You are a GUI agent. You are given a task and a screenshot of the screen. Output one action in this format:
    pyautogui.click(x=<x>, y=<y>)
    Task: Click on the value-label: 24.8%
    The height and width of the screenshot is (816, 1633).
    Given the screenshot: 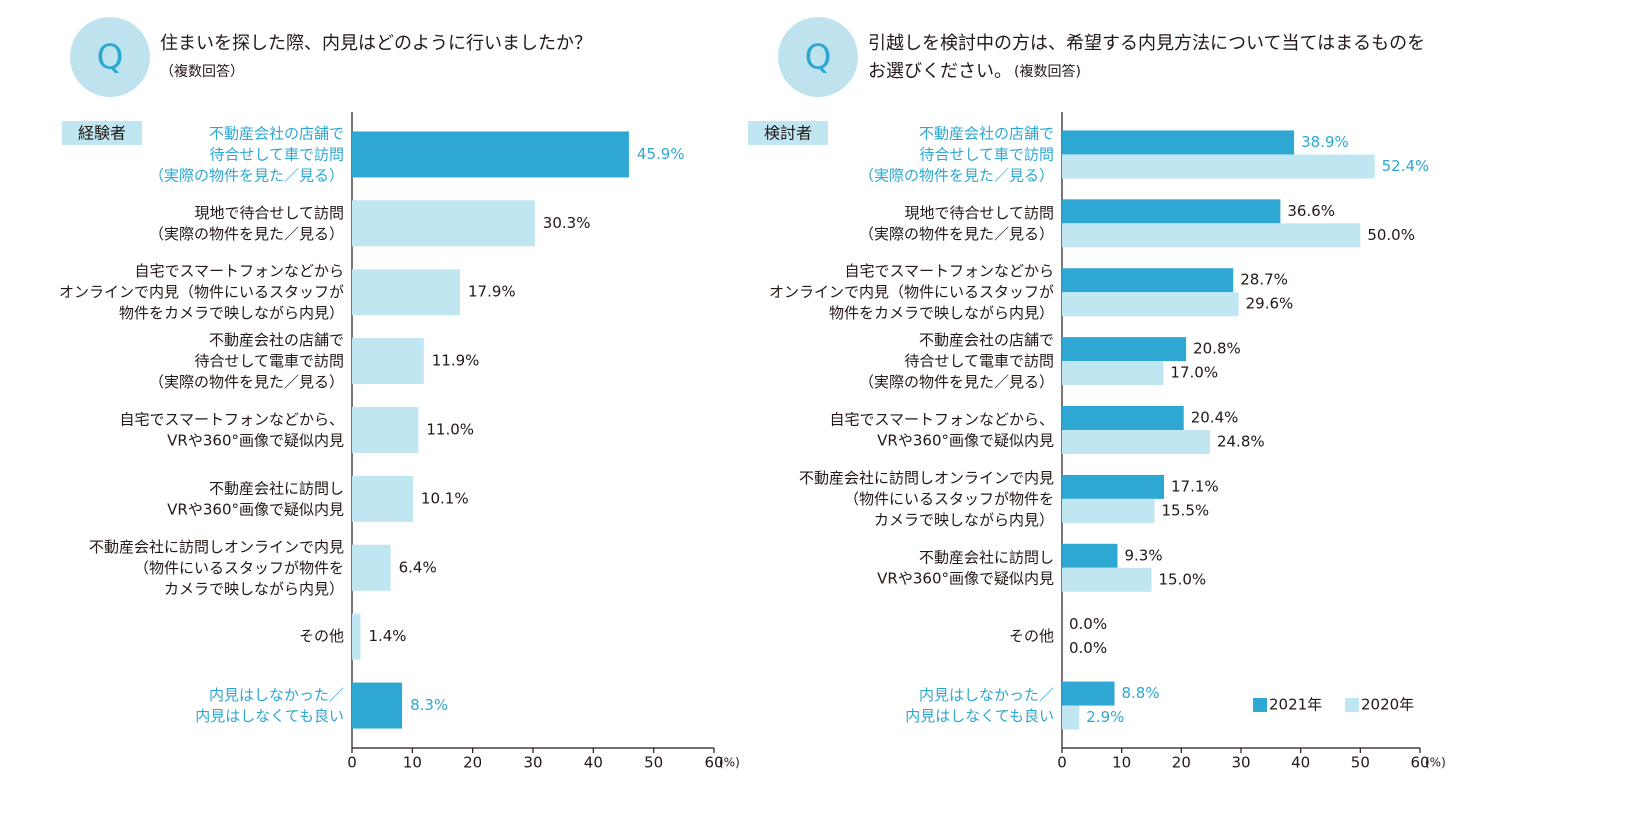 What is the action you would take?
    pyautogui.click(x=1241, y=442)
    